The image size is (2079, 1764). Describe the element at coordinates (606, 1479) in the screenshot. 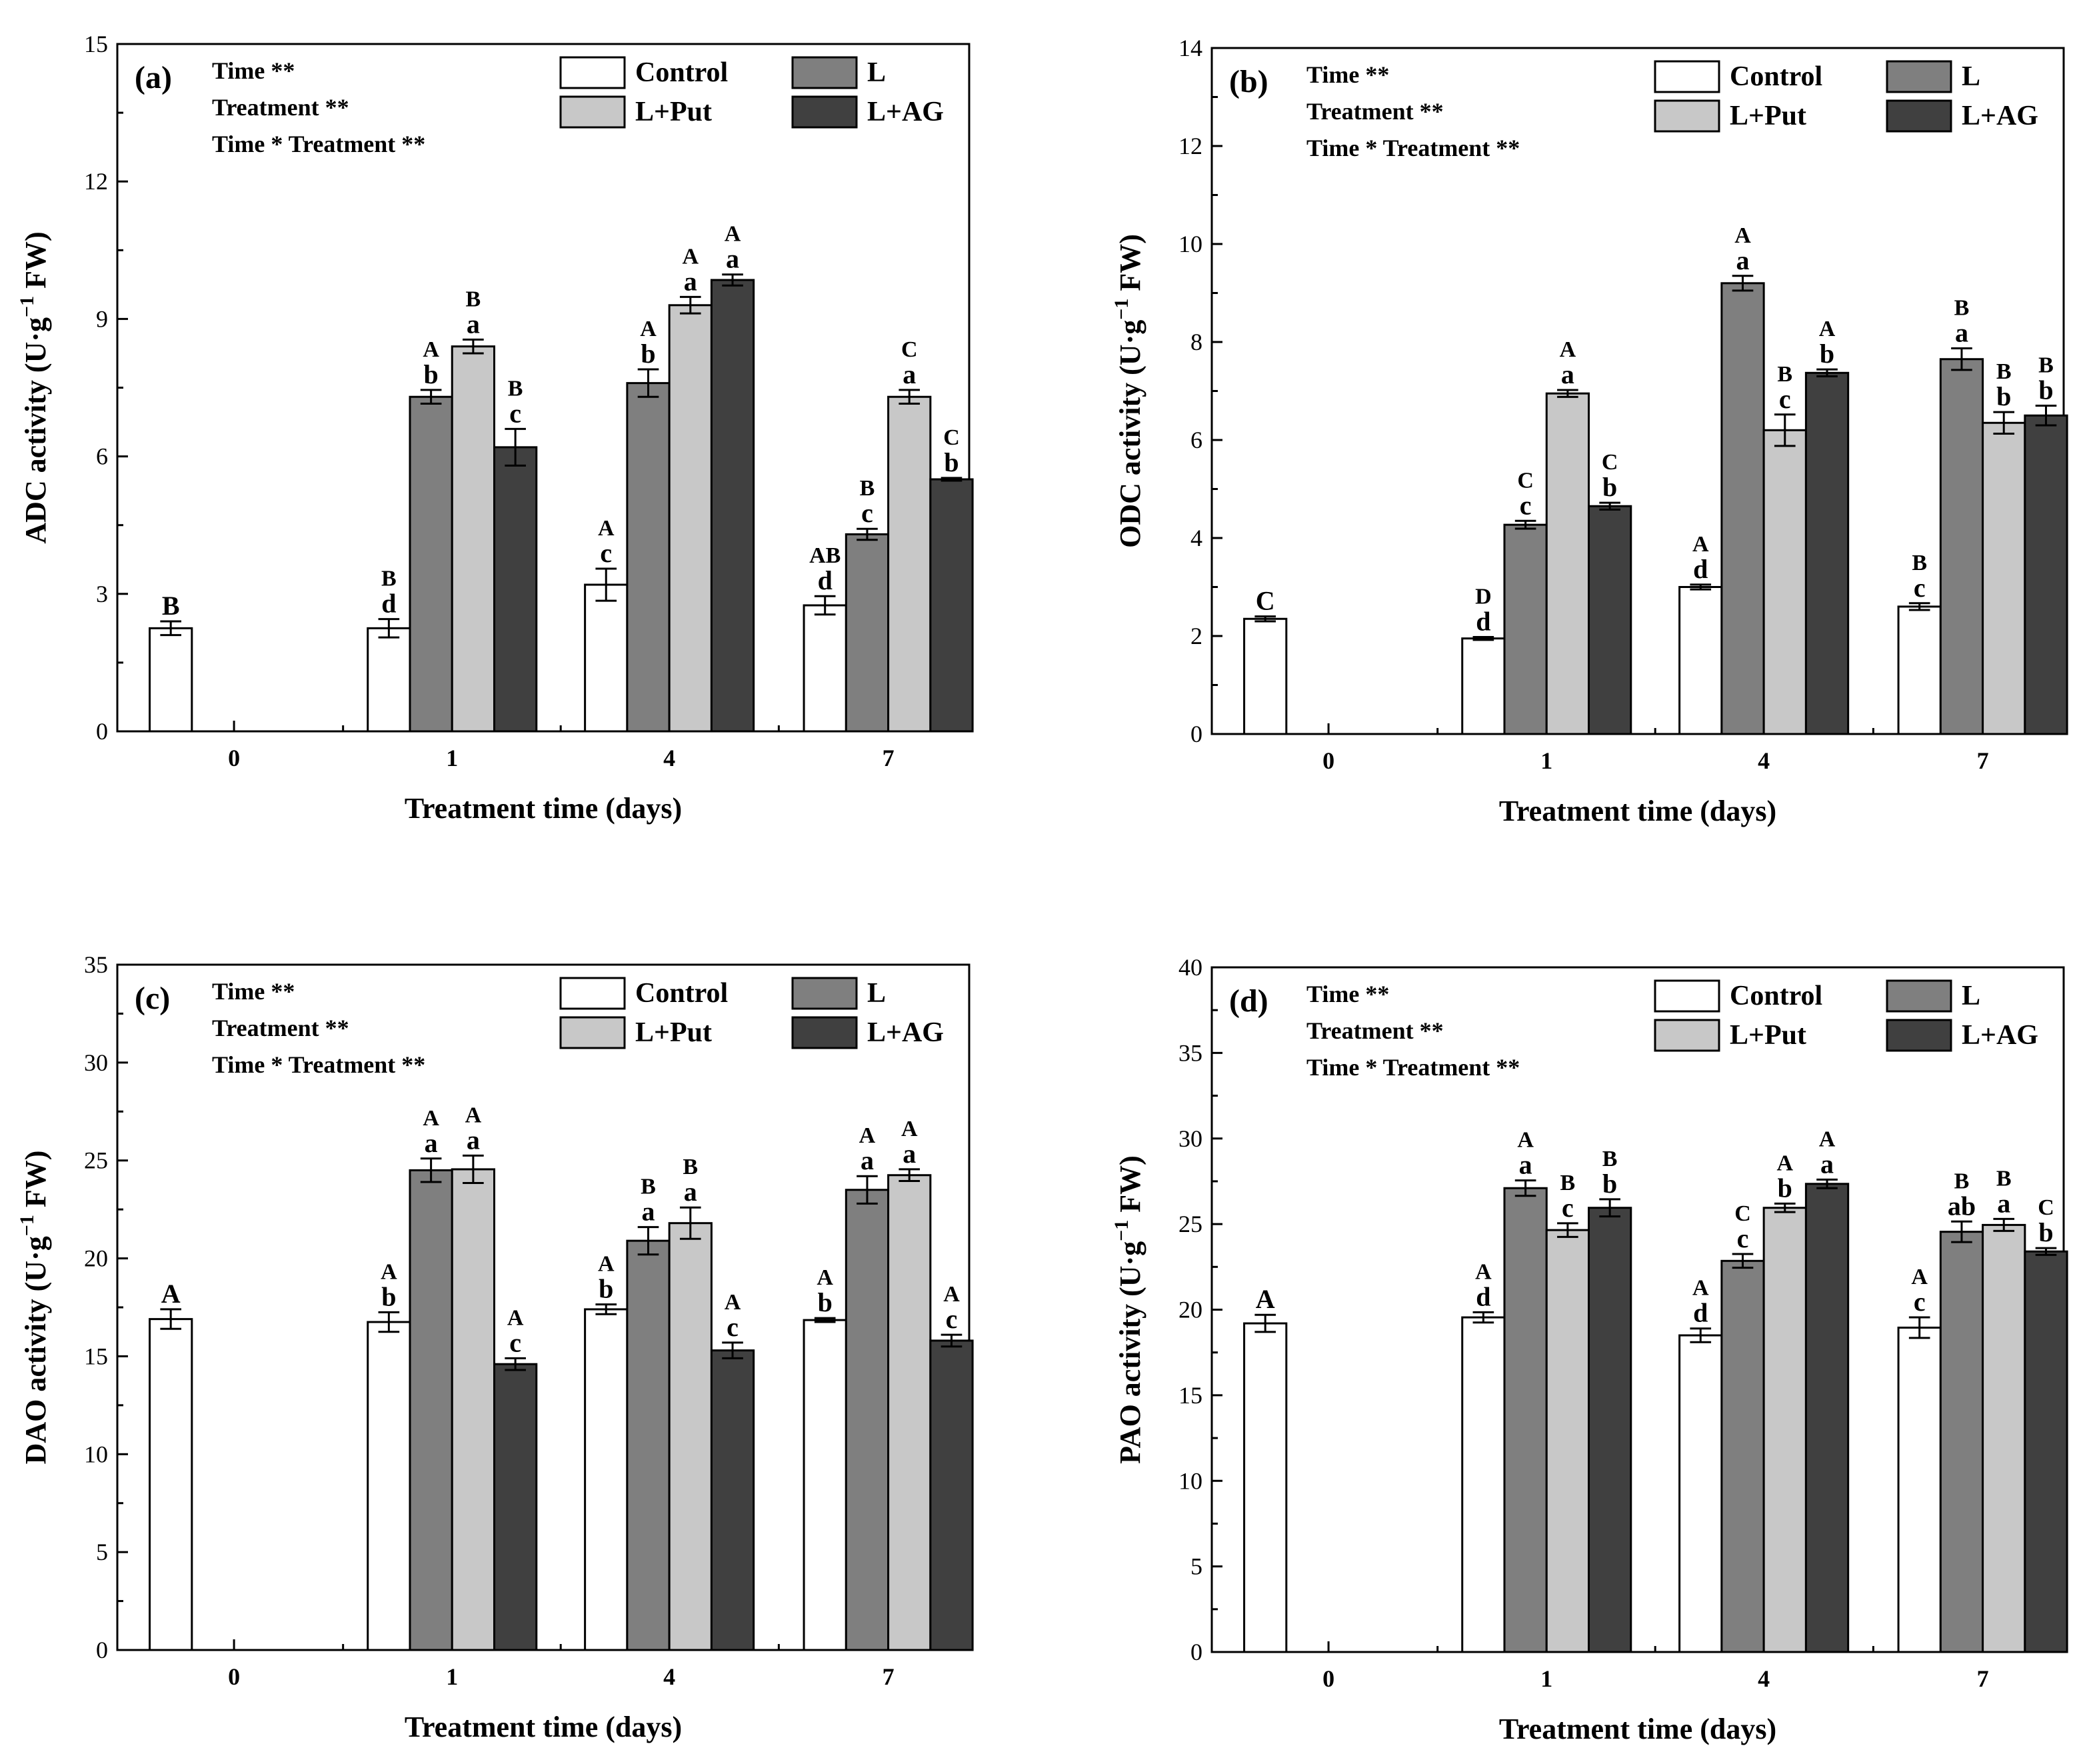

I see `bar-control-day4` at that location.